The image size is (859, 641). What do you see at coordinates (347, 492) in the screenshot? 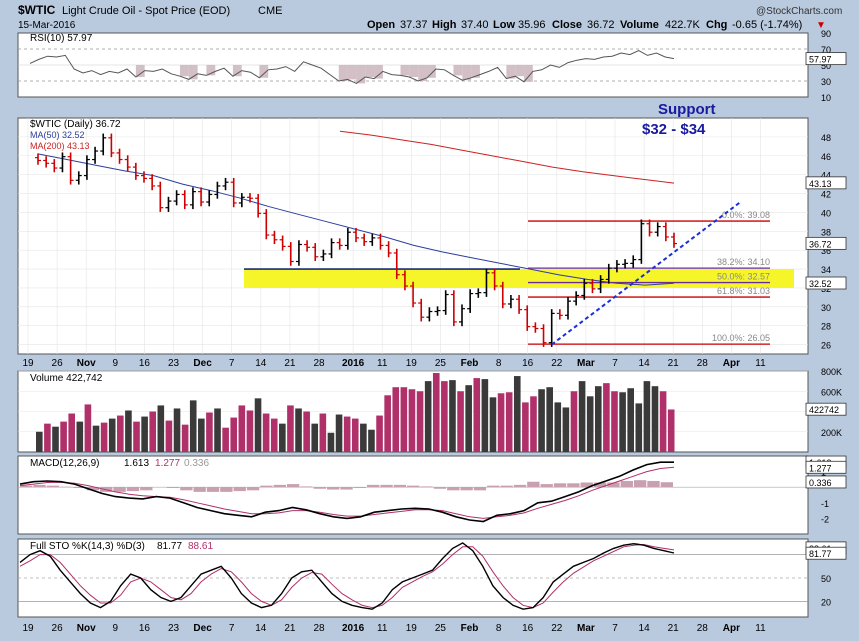
I see `macd-signal-line` at bounding box center [347, 492].